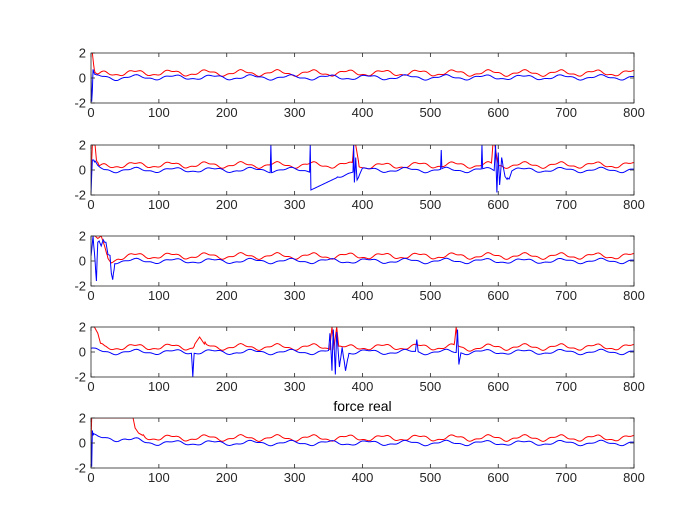  I want to click on subplot-1: 0 100 200 300 400 500 600 700 800-202, so click(359, 83).